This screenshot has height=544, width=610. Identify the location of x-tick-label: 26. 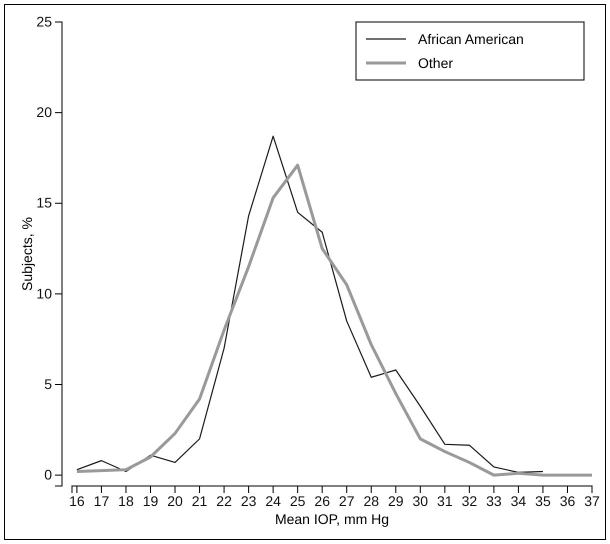
(322, 500).